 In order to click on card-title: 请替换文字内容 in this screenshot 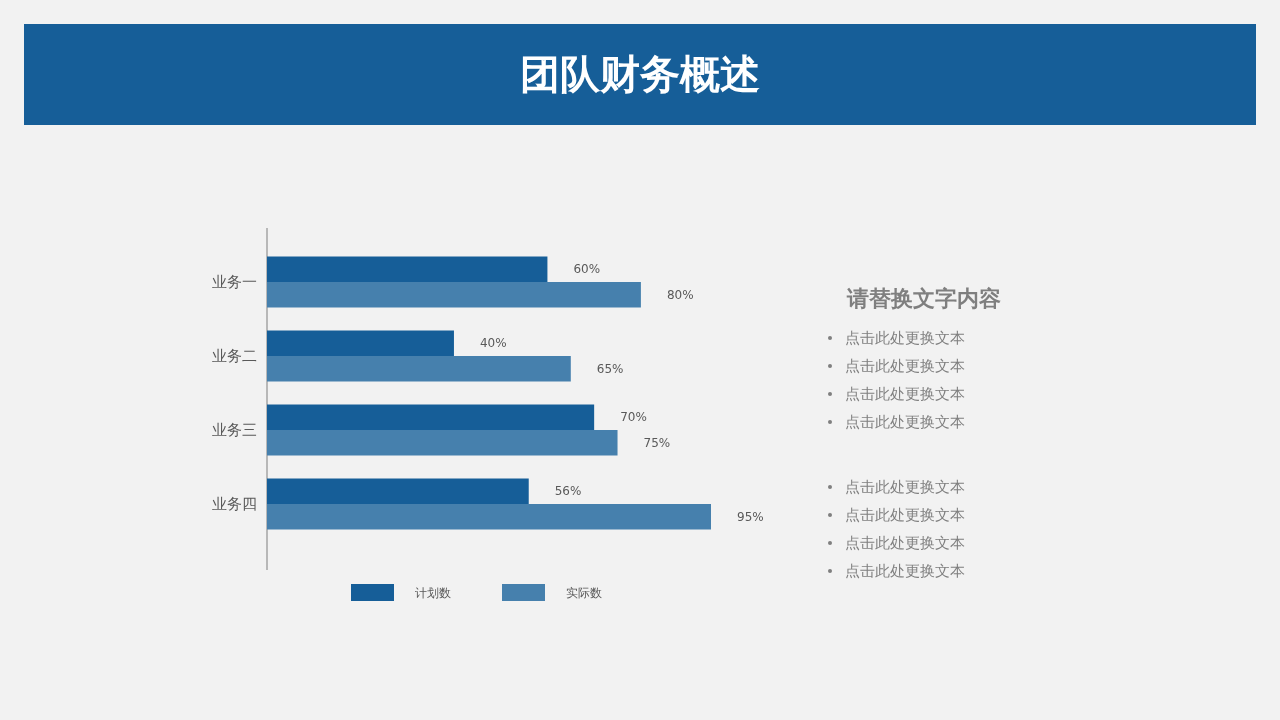, I will do `click(924, 298)`.